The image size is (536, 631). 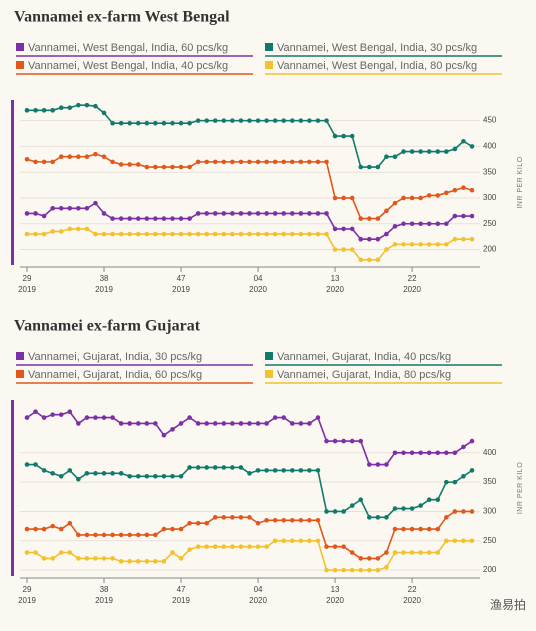 I want to click on x-tick-label: 22, so click(x=412, y=589).